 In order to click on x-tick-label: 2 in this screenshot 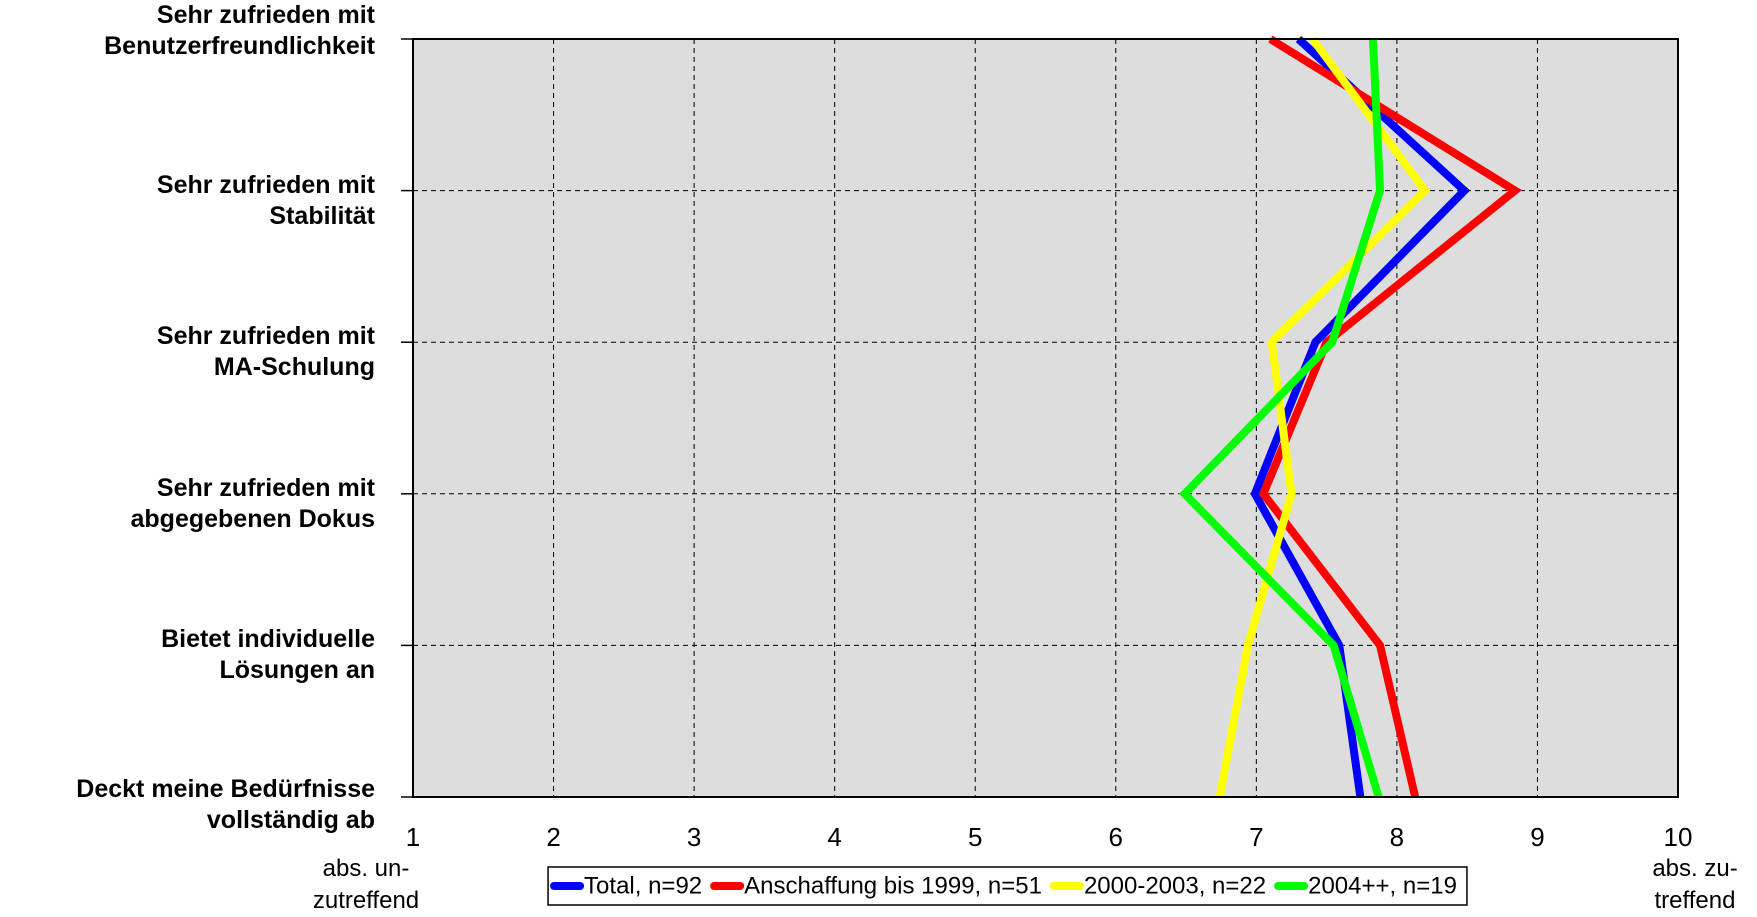, I will do `click(553, 837)`.